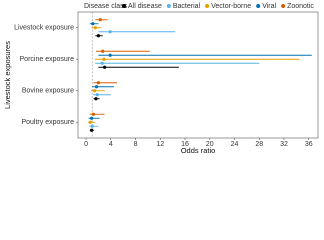 Image resolution: width=324 pixels, height=240 pixels. Describe the element at coordinates (47, 59) in the screenshot. I see `y-tick-label: Porcine exposure` at that location.